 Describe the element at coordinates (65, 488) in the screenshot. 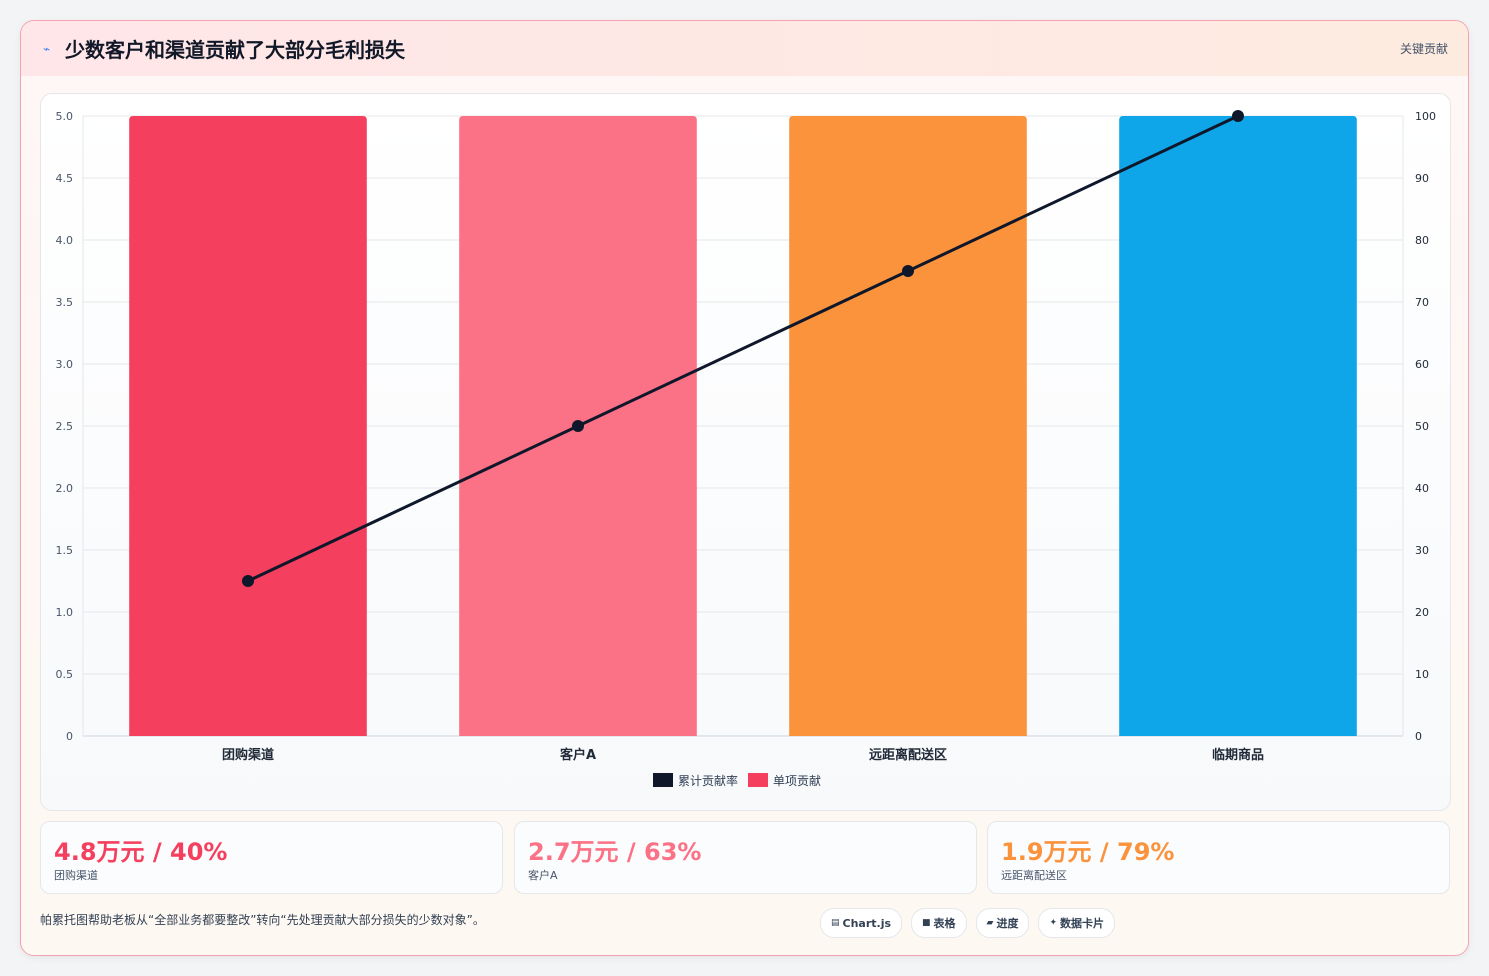

I see `y-tick-label: 2.0` at that location.